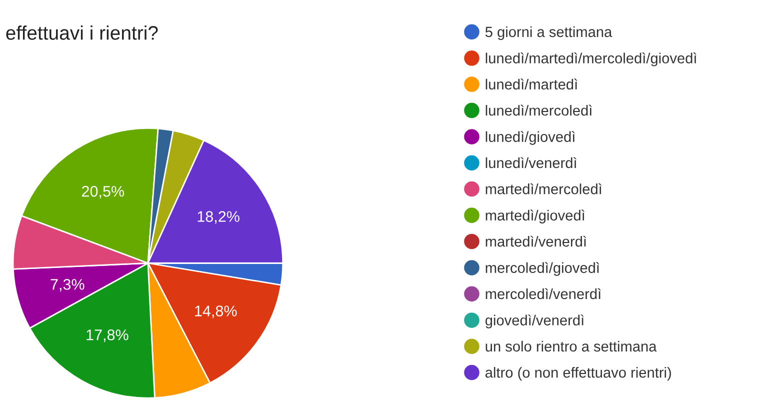  What do you see at coordinates (571, 346) in the screenshot?
I see `legend-label: un solo rientro a settimana` at bounding box center [571, 346].